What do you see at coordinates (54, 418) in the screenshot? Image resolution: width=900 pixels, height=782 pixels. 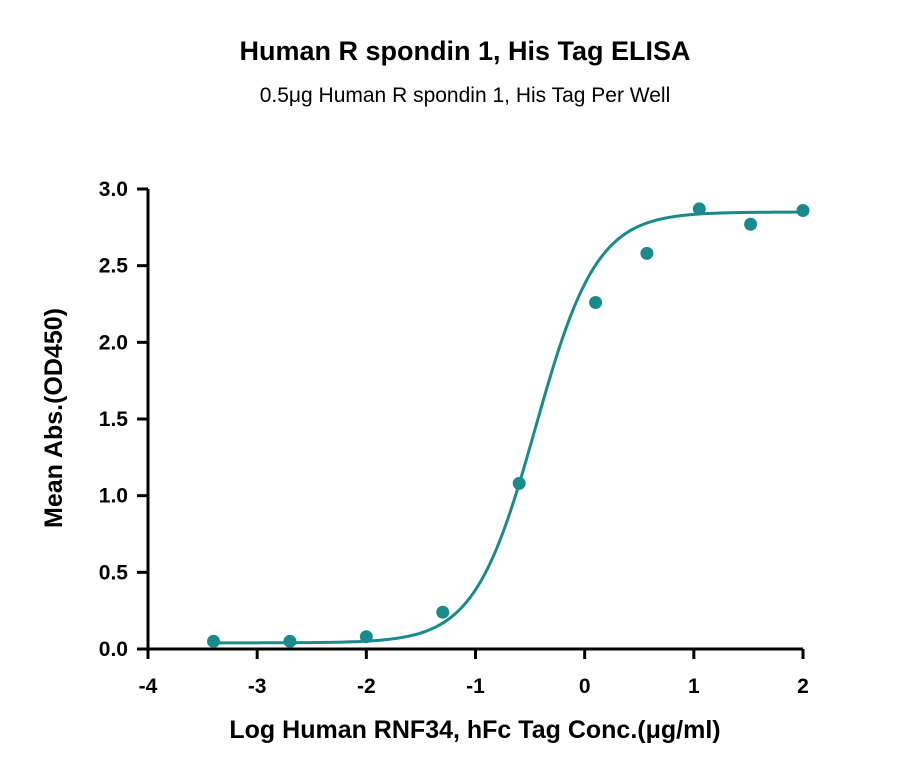 I see `y-axis-label: Mean Abs.(OD450)` at bounding box center [54, 418].